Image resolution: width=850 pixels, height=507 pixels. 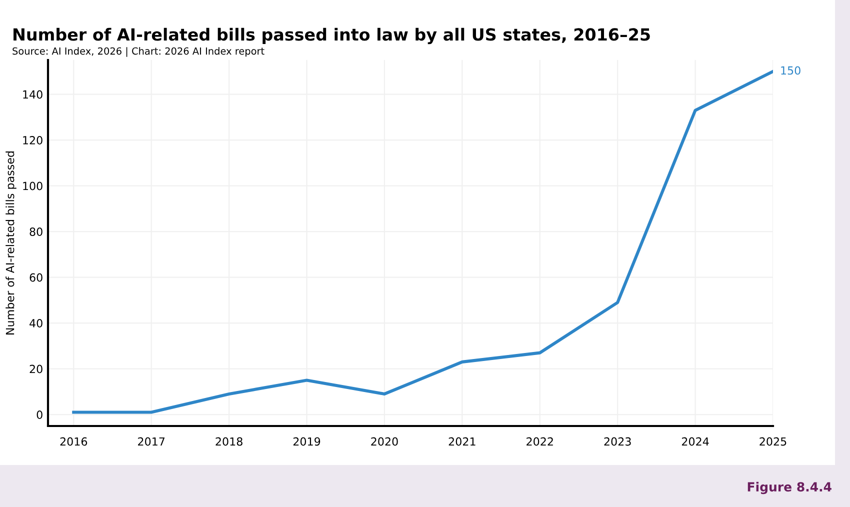 What do you see at coordinates (32, 186) in the screenshot?
I see `y-tick-label: 100` at bounding box center [32, 186].